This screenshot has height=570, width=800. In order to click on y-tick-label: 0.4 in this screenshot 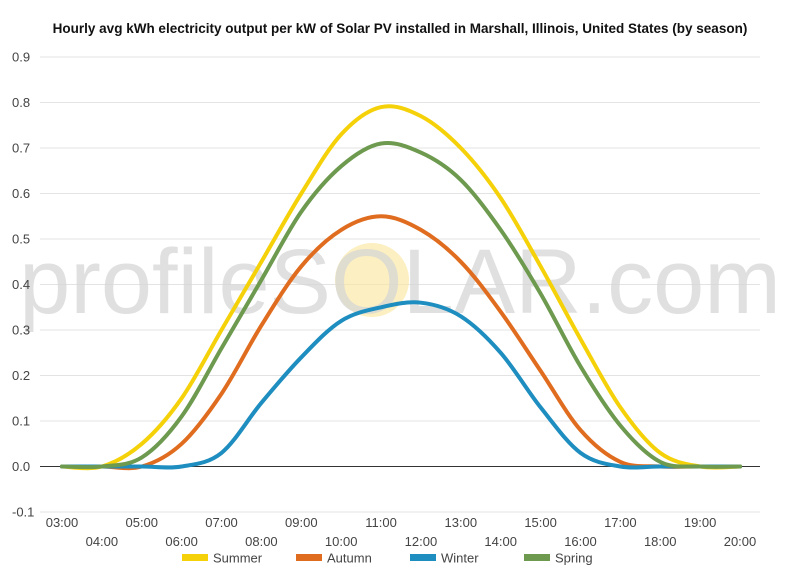, I will do `click(21, 284)`.